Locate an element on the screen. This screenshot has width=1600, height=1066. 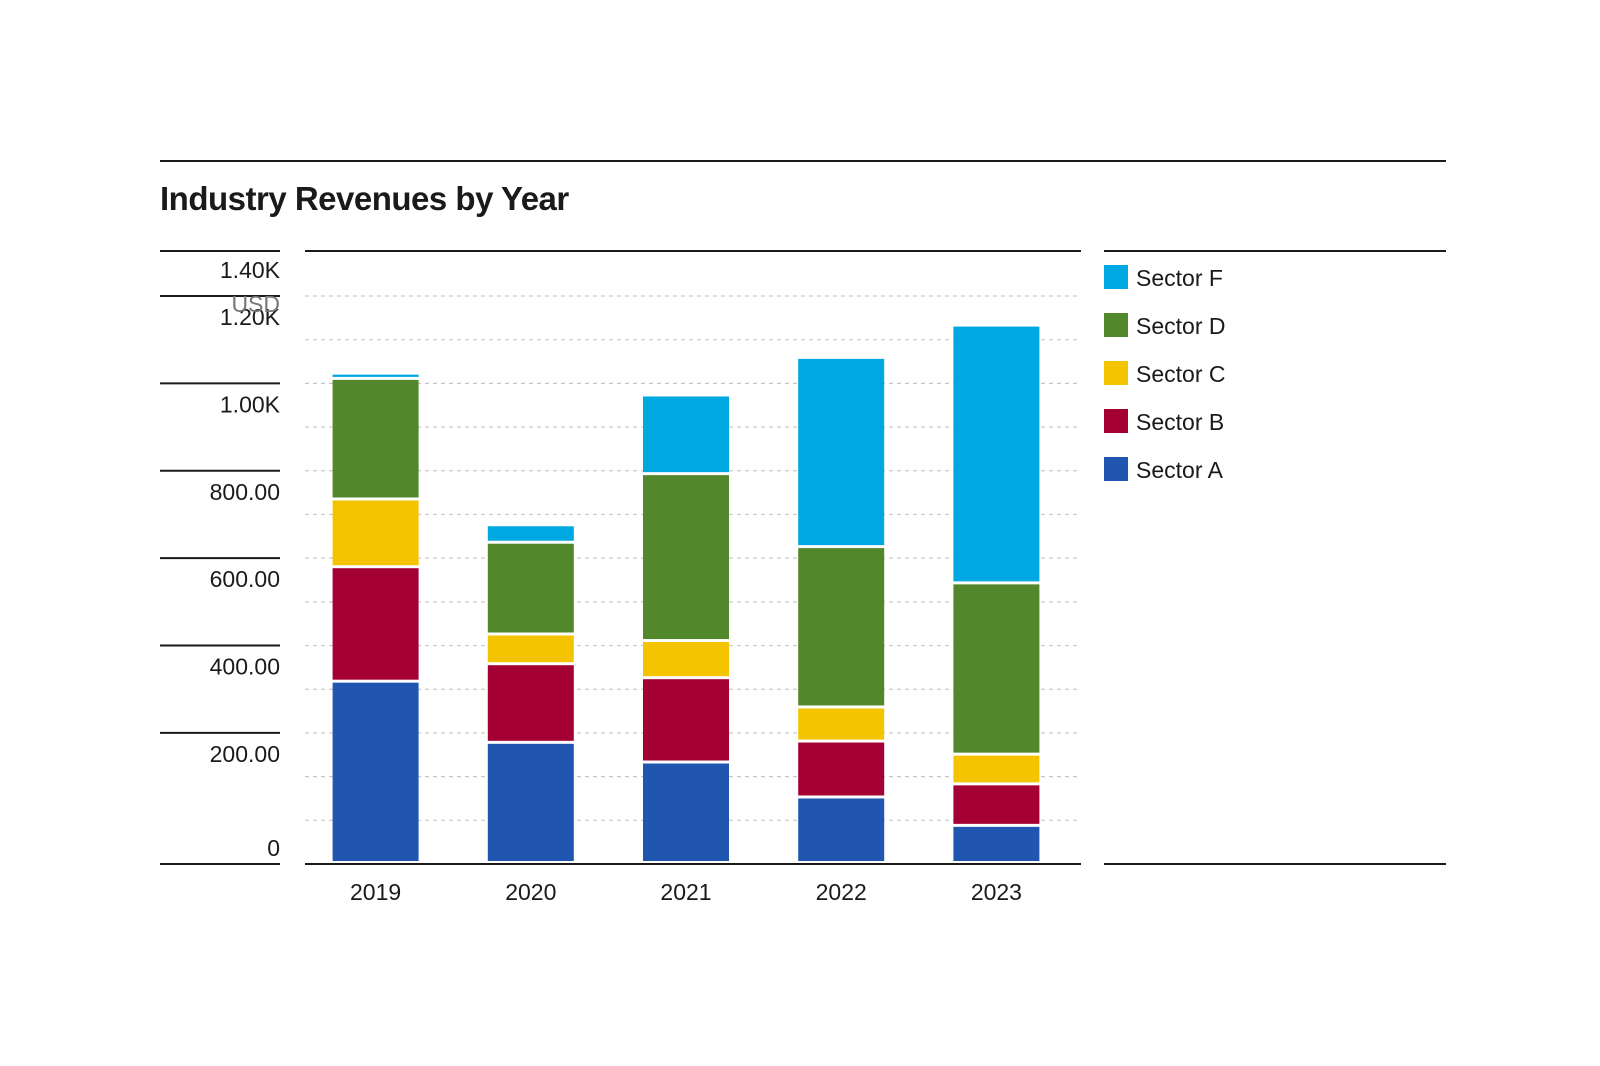
bar-segment-sector-d-2022 is located at coordinates (841, 627).